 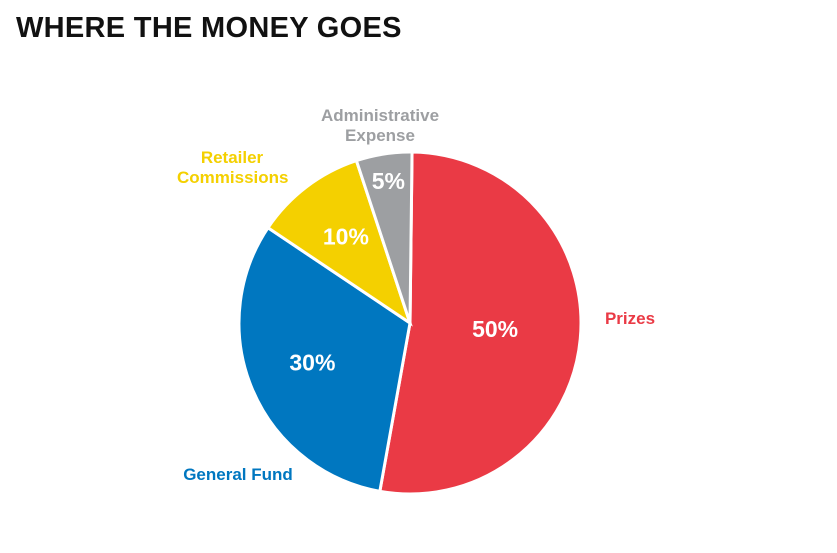 I want to click on slice-value-label: 10%, so click(x=346, y=237).